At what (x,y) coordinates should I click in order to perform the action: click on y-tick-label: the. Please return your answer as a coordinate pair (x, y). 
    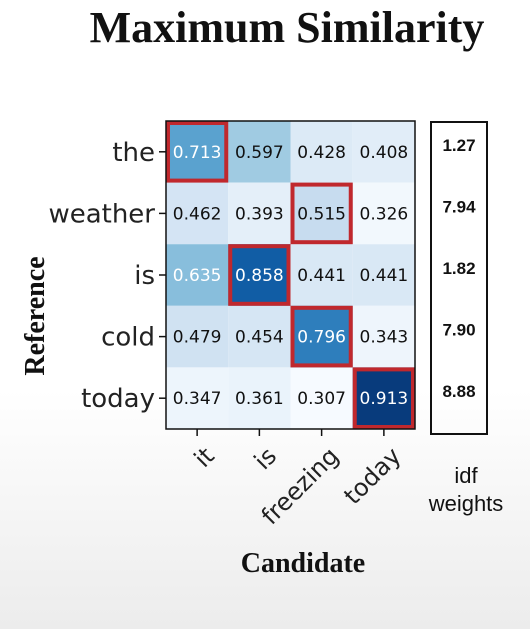
    Looking at the image, I should click on (133, 153).